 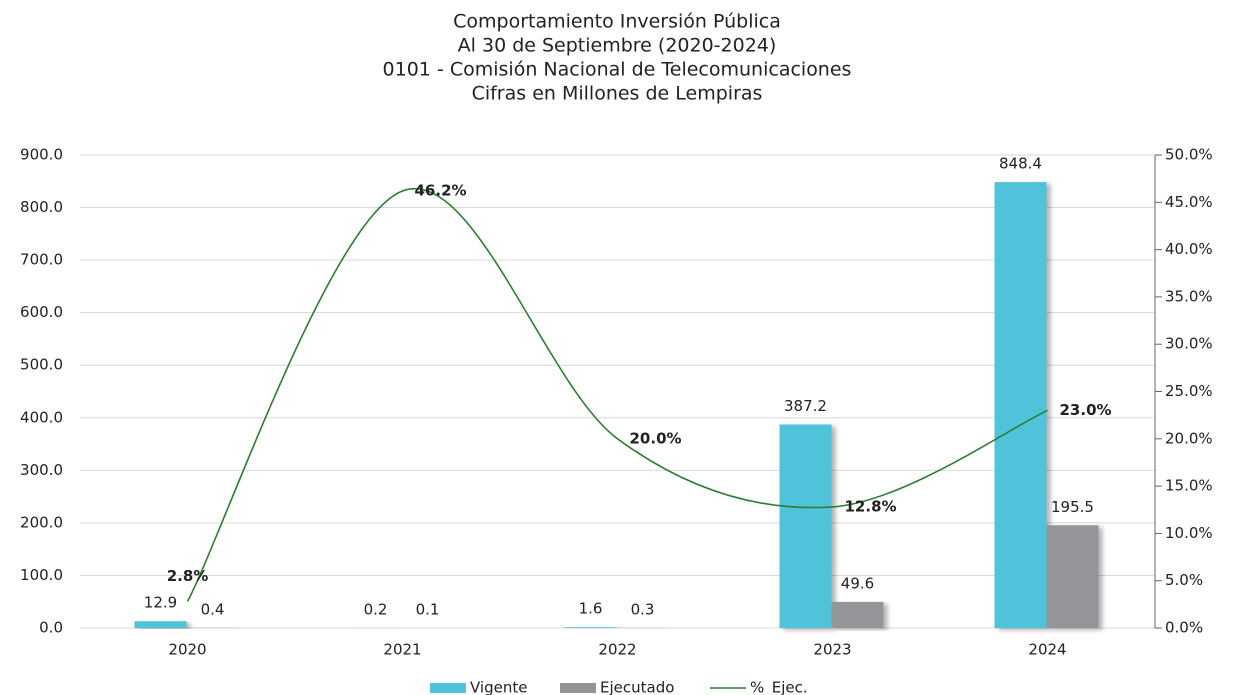 What do you see at coordinates (41, 470) in the screenshot?
I see `y-tick-label: 300.0` at bounding box center [41, 470].